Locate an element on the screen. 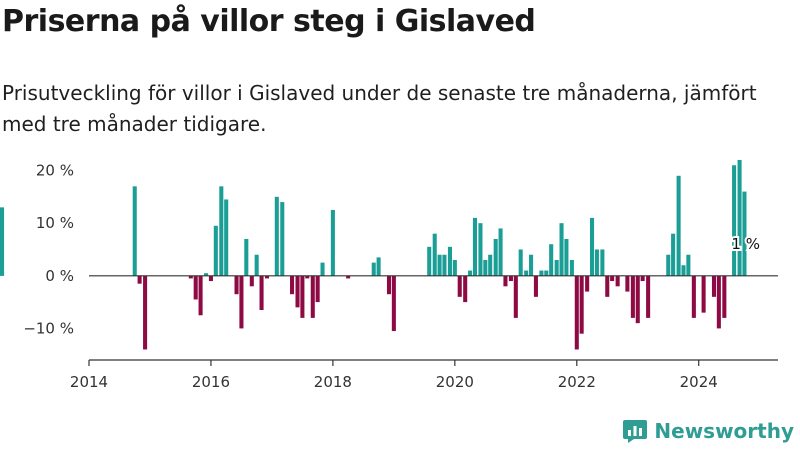 The image size is (800, 450). x-axis: 2014 2016 2018 2020 2022 2024 is located at coordinates (424, 375).